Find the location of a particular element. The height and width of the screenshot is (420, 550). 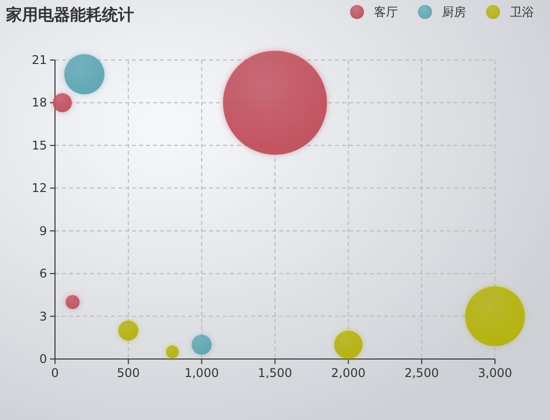

y-tick-label: 6 is located at coordinates (43, 273).